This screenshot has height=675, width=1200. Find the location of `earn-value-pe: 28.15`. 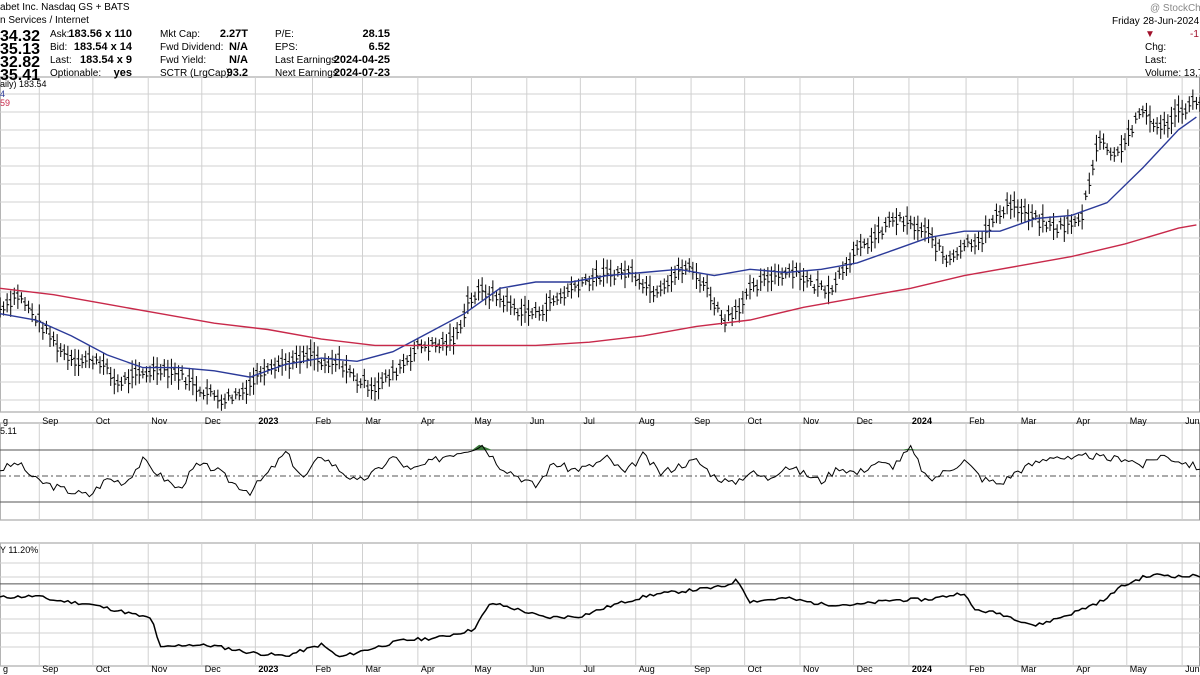

earn-value-pe: 28.15 is located at coordinates (376, 34).